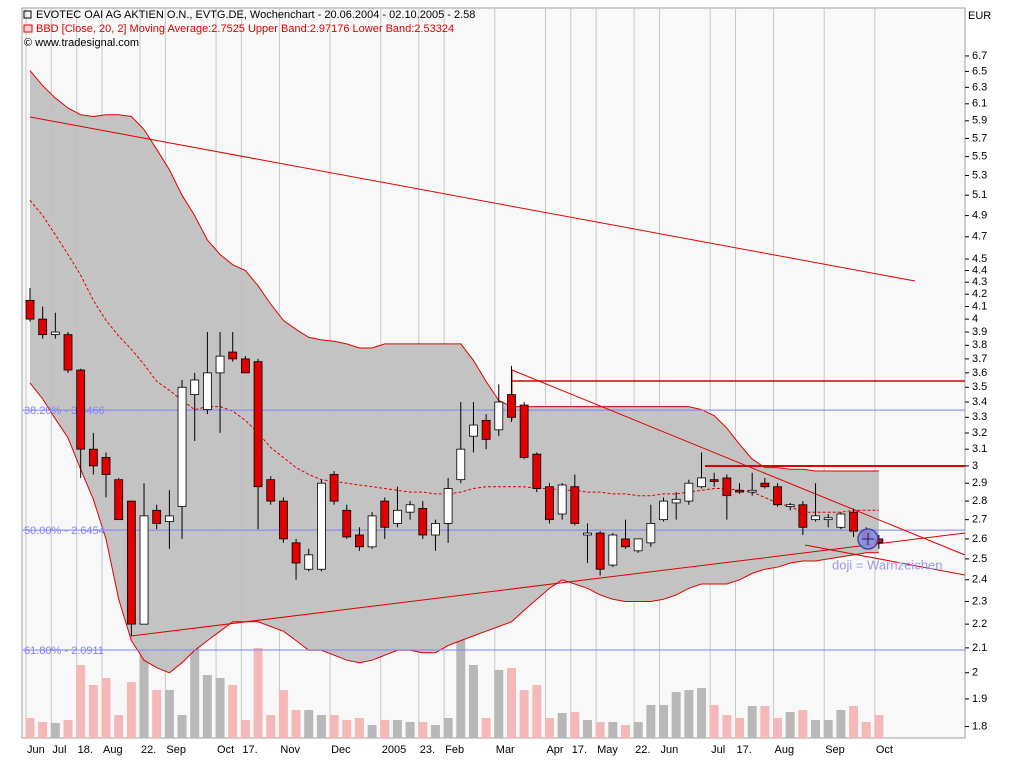 The height and width of the screenshot is (768, 1024). Describe the element at coordinates (85, 750) in the screenshot. I see `x-tick-label: 18.` at that location.